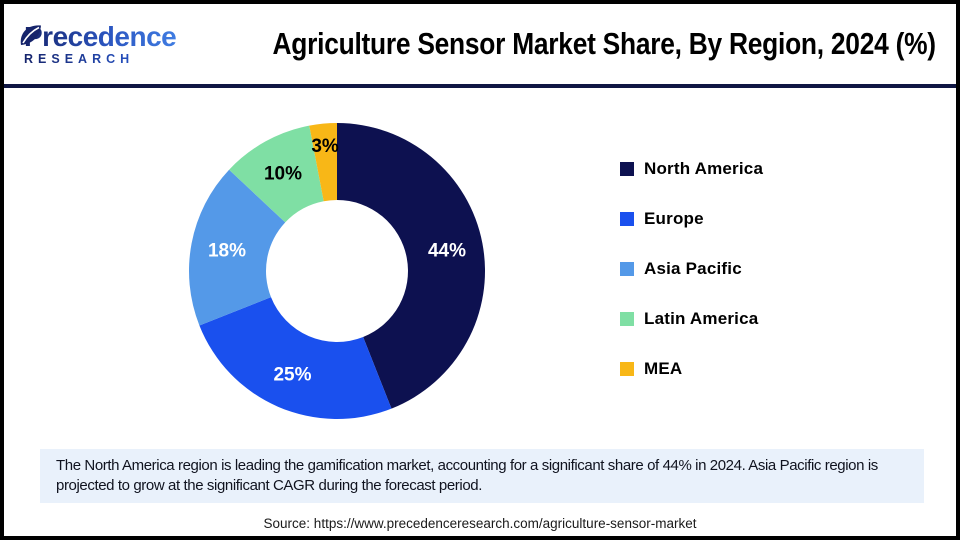 This screenshot has width=960, height=540. I want to click on legend-label-europe: Europe, so click(674, 218).